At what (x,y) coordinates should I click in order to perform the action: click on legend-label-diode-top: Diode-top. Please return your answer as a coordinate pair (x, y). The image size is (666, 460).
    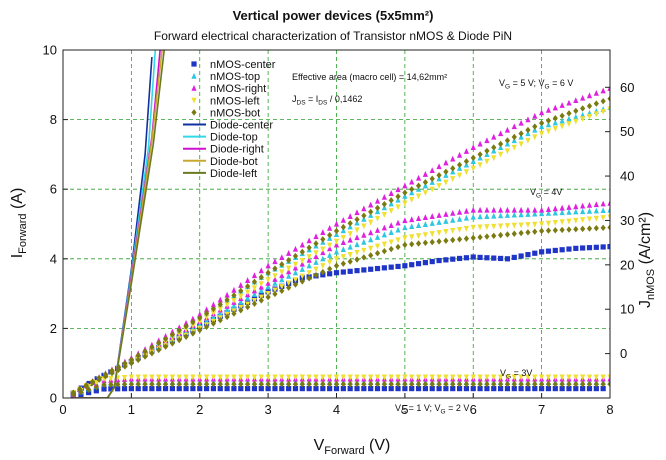
    Looking at the image, I should click on (234, 138).